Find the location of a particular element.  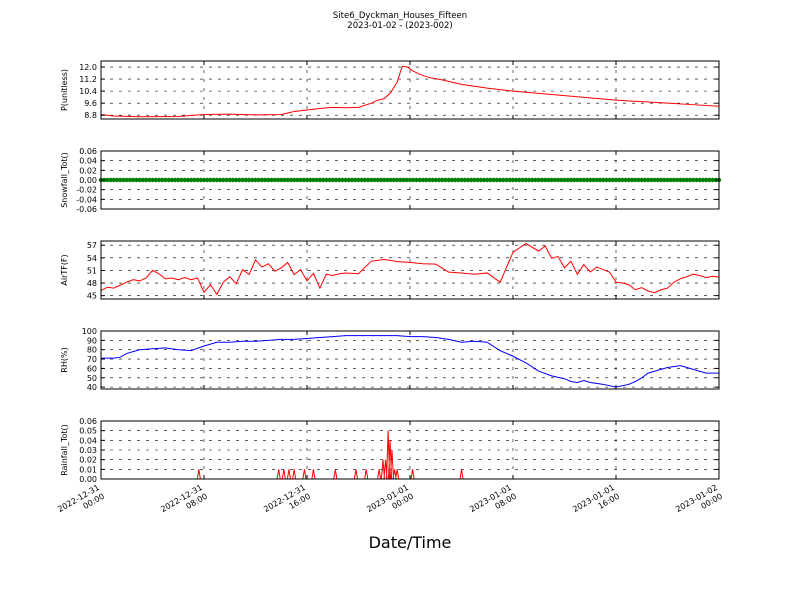

chart-title: Site6_Dyckman_Houses_Fifteen is located at coordinates (400, 16).